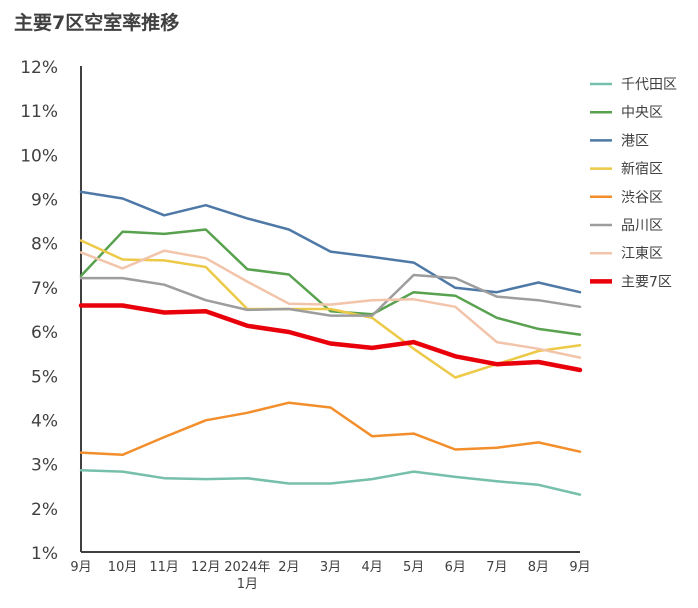 This screenshot has width=698, height=608. I want to click on x-tick-label: 7月, so click(496, 567).